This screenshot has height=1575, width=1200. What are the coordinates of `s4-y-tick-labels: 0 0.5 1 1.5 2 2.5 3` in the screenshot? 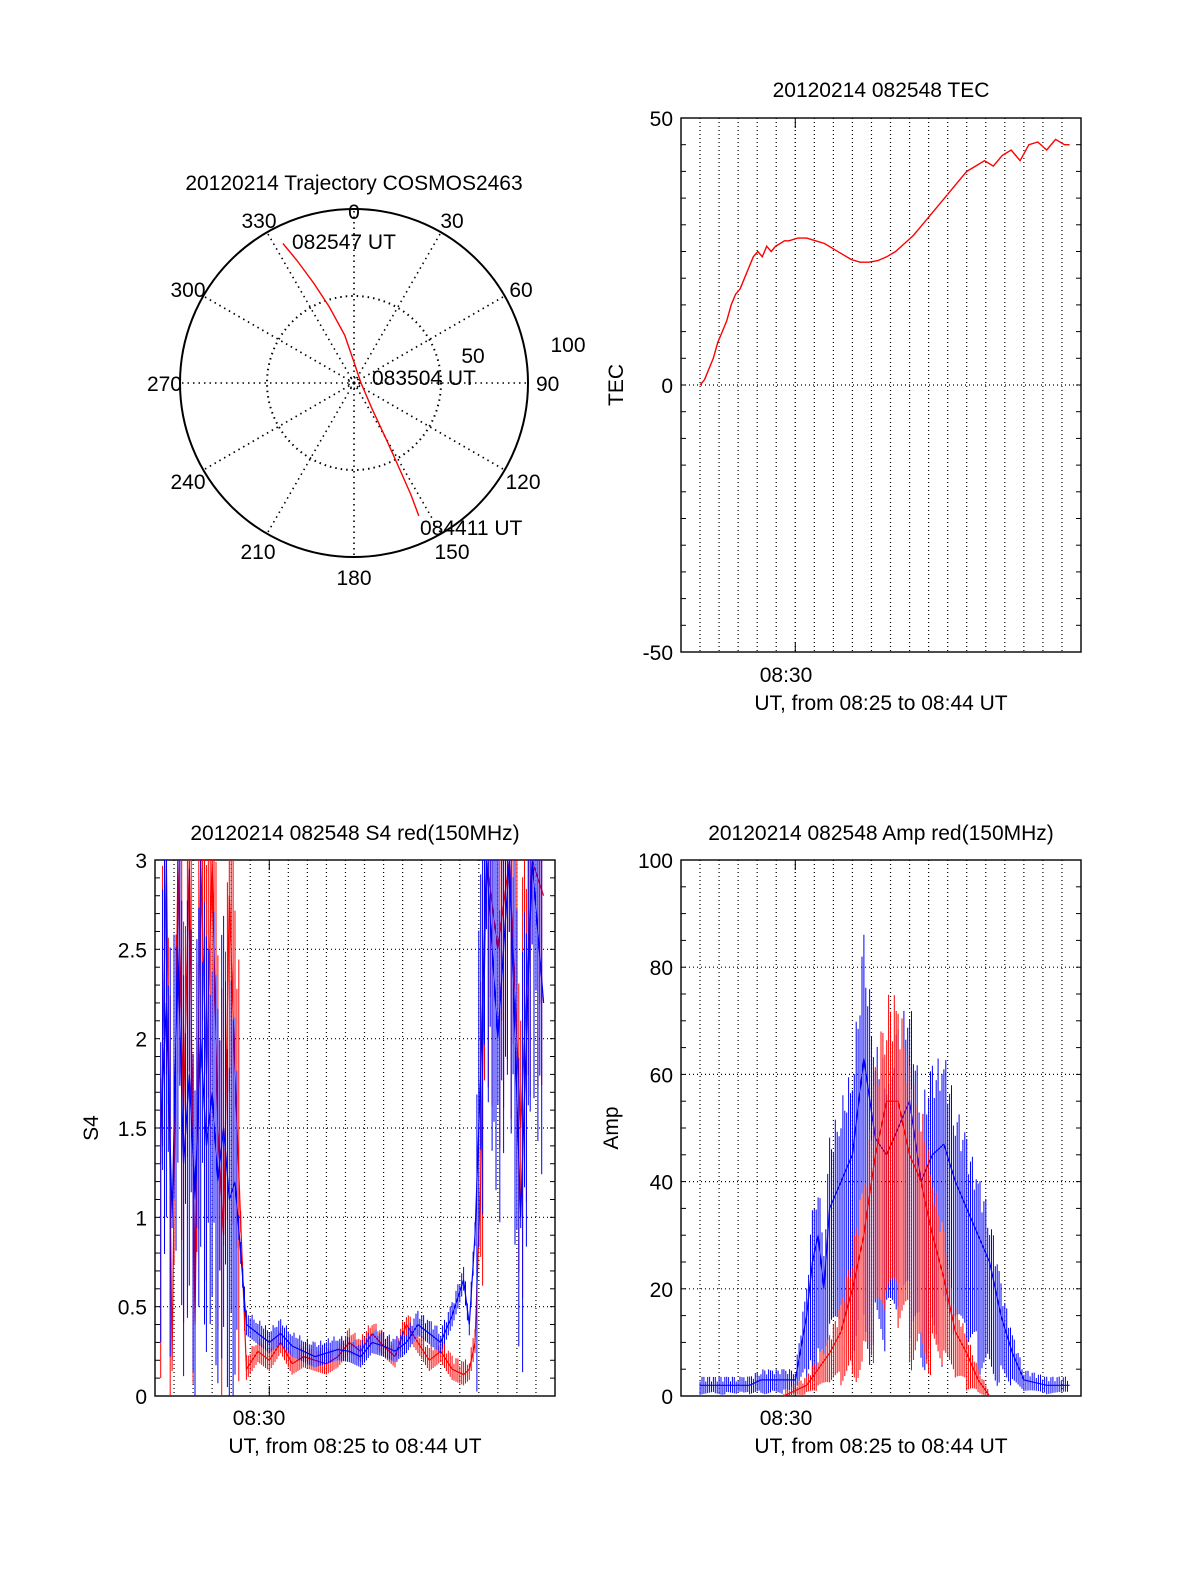 It's located at (132, 1129).